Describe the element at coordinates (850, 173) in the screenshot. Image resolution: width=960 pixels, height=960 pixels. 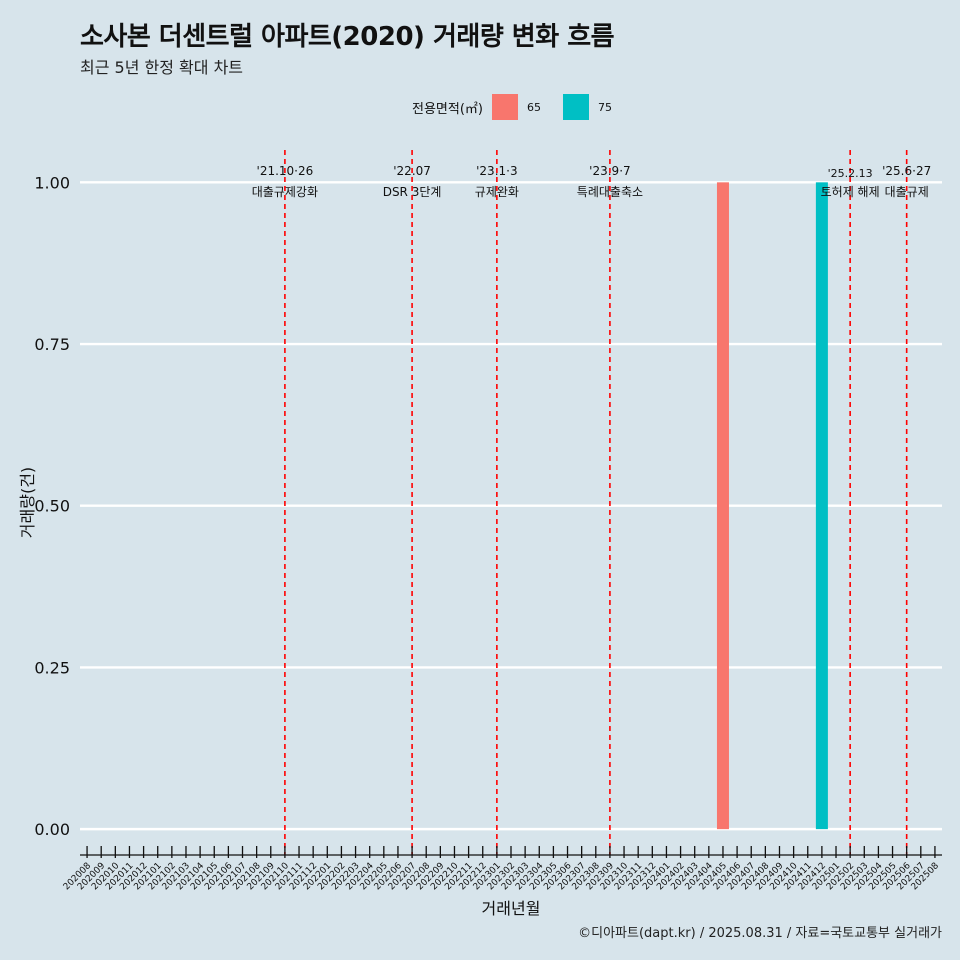
I see `event-date-label-4: '25.2.13` at that location.